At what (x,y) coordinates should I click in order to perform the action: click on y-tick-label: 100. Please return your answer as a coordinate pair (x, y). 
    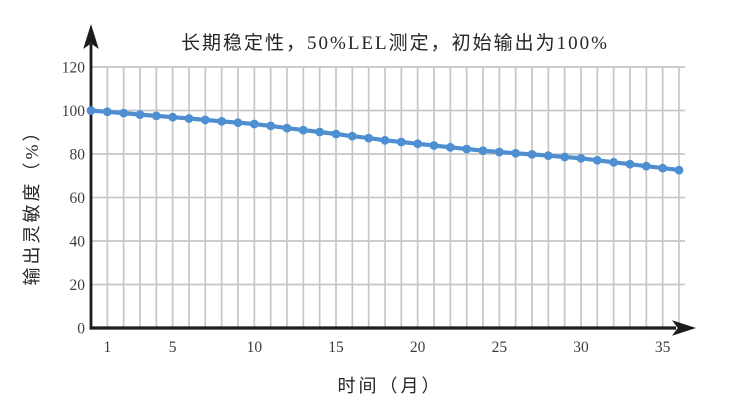
    Looking at the image, I should click on (74, 111).